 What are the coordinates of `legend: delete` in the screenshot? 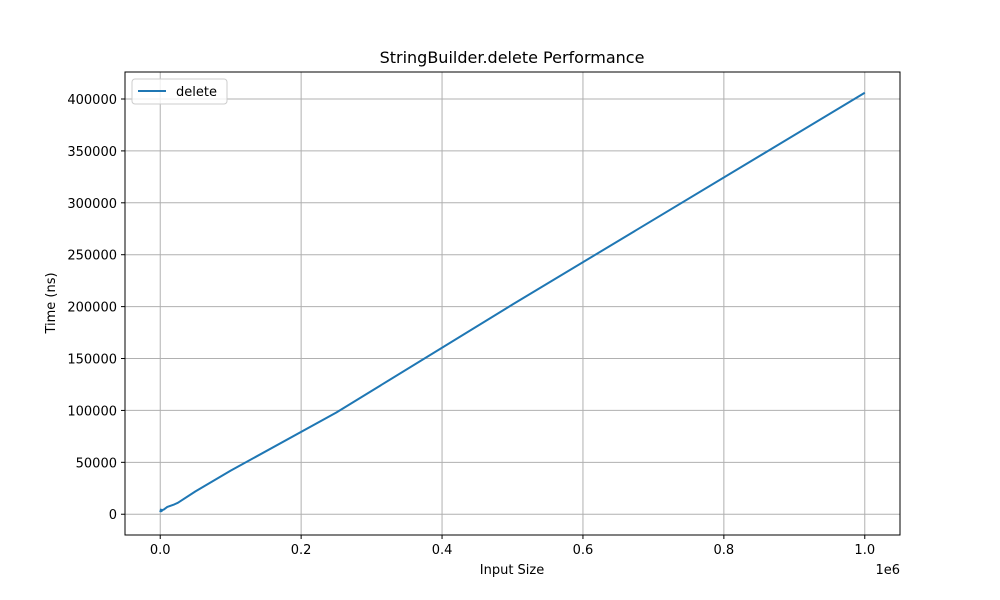 It's located at (179, 91).